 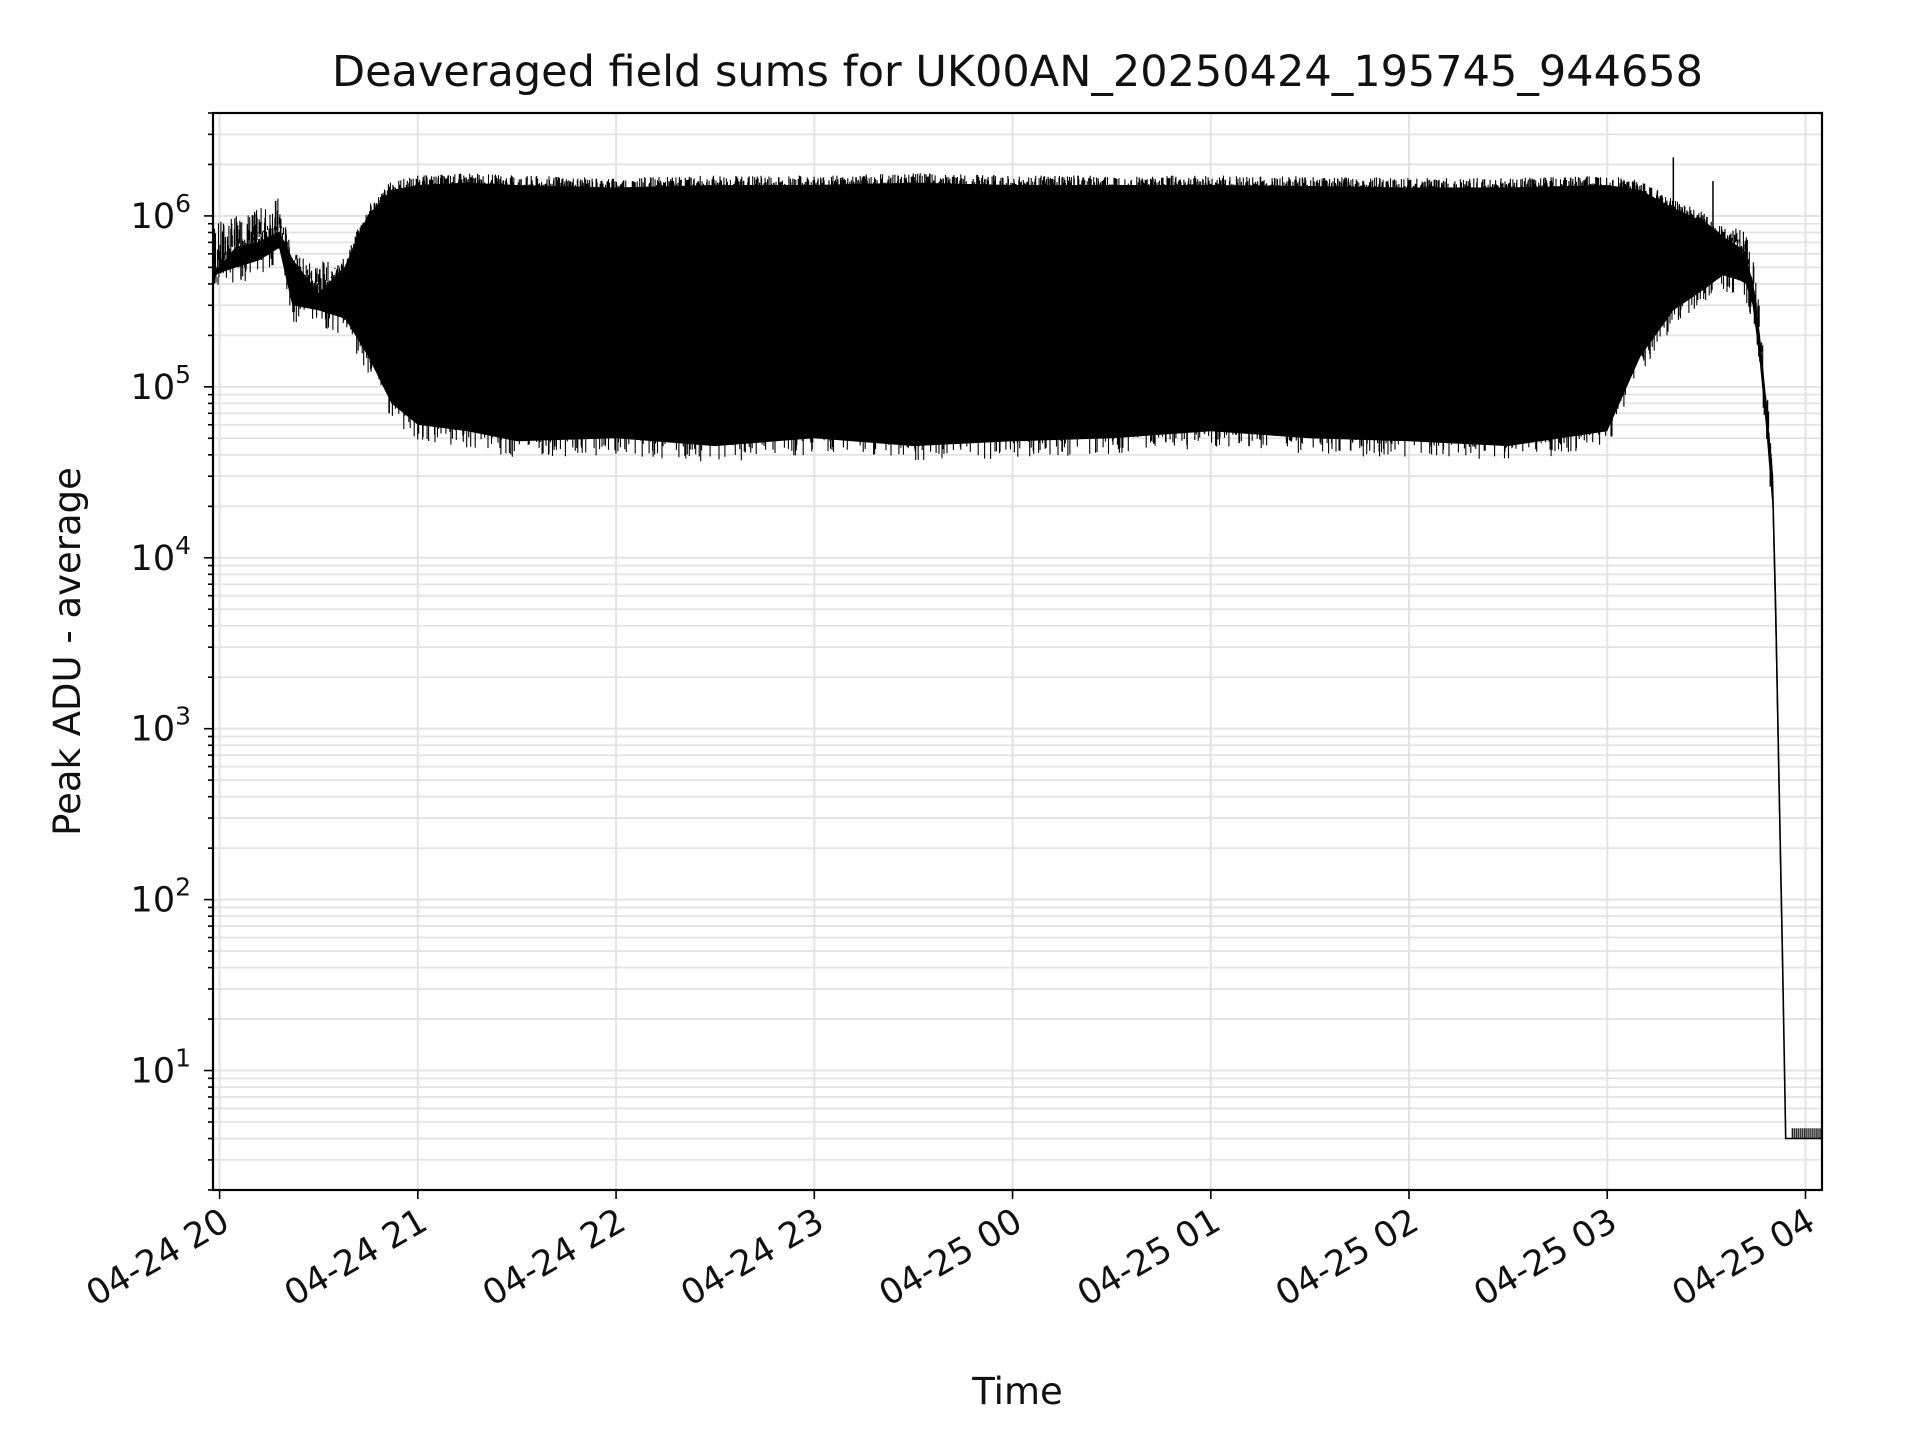 I want to click on y-tick-label: 10², so click(x=161, y=897).